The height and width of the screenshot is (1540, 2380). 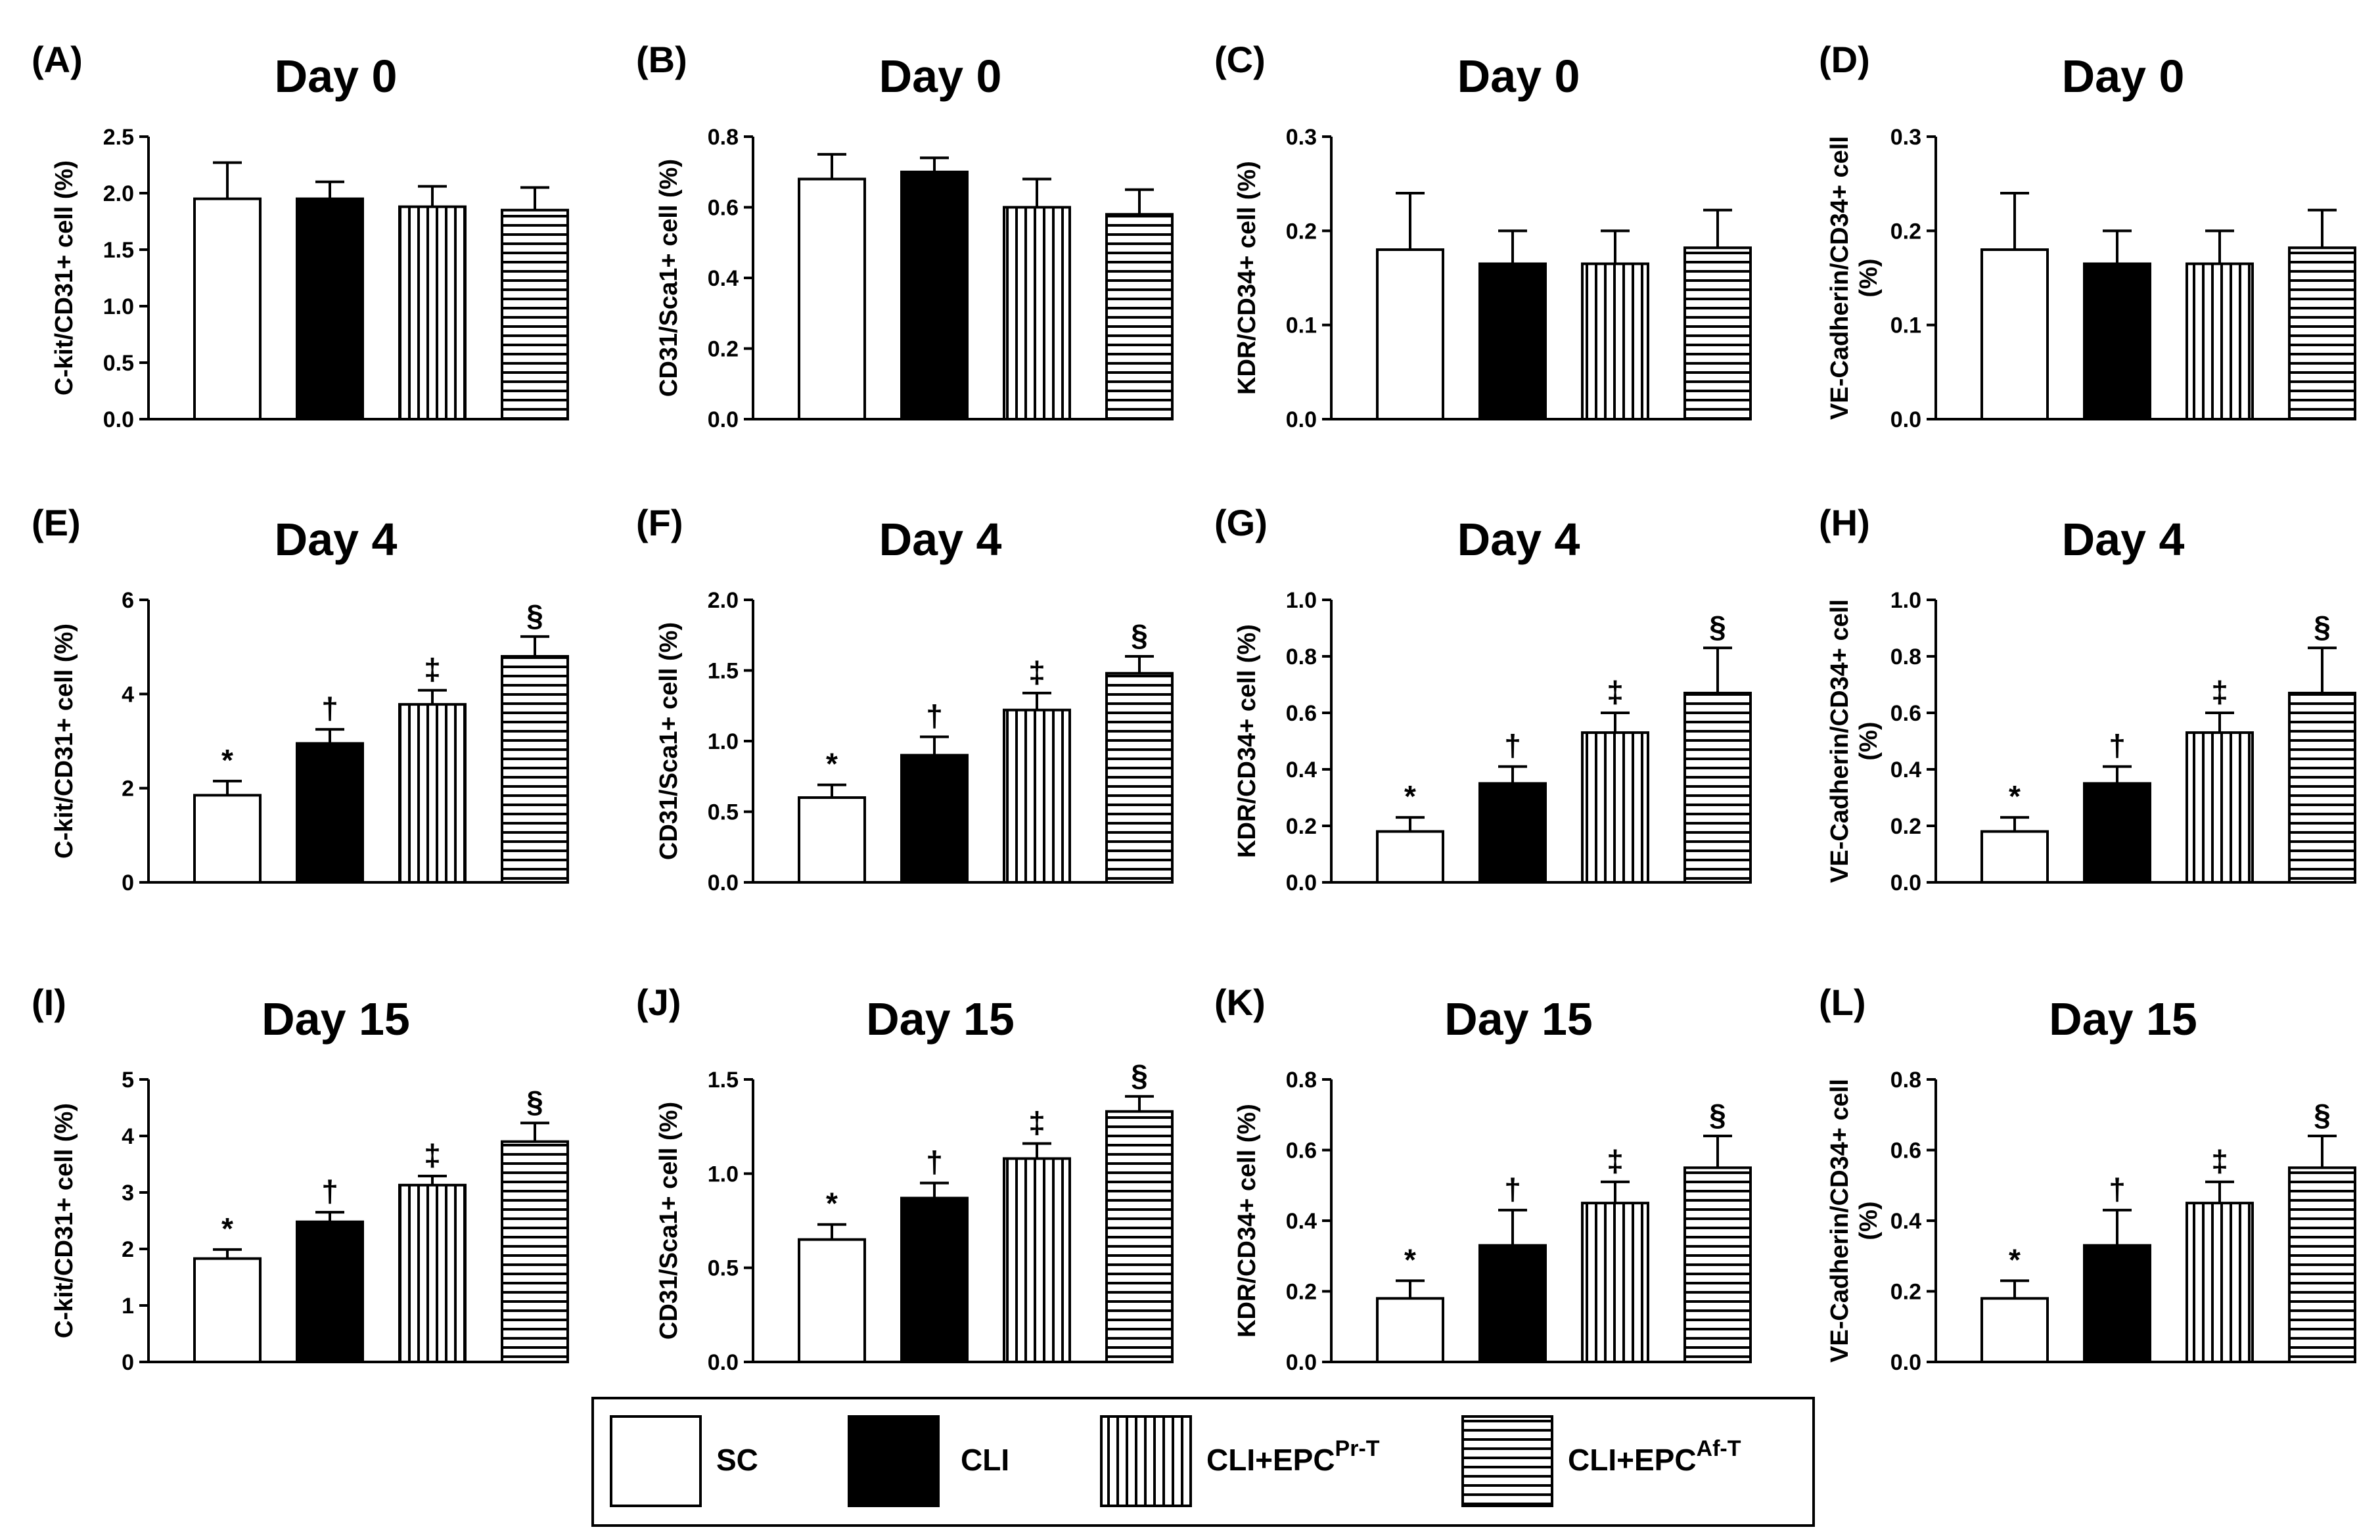 I want to click on significance-mark: §, so click(x=1717, y=1115).